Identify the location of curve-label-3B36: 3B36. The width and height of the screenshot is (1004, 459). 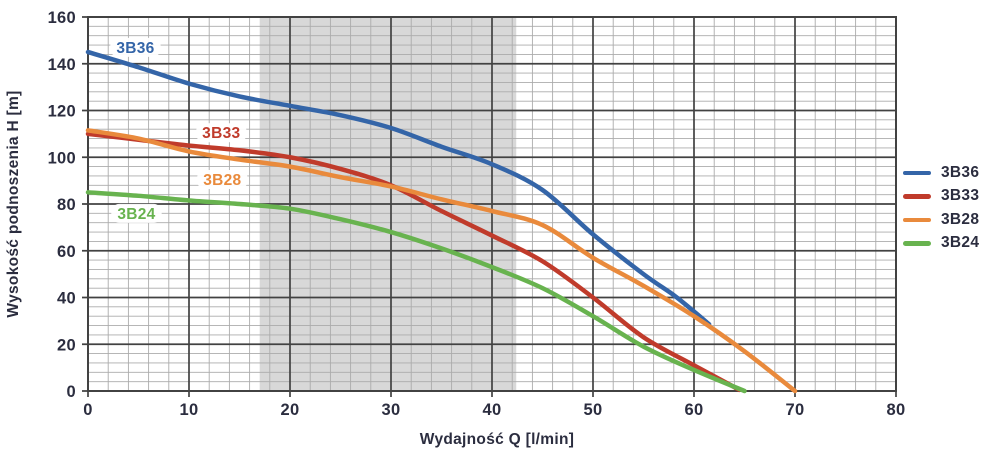
(135, 47).